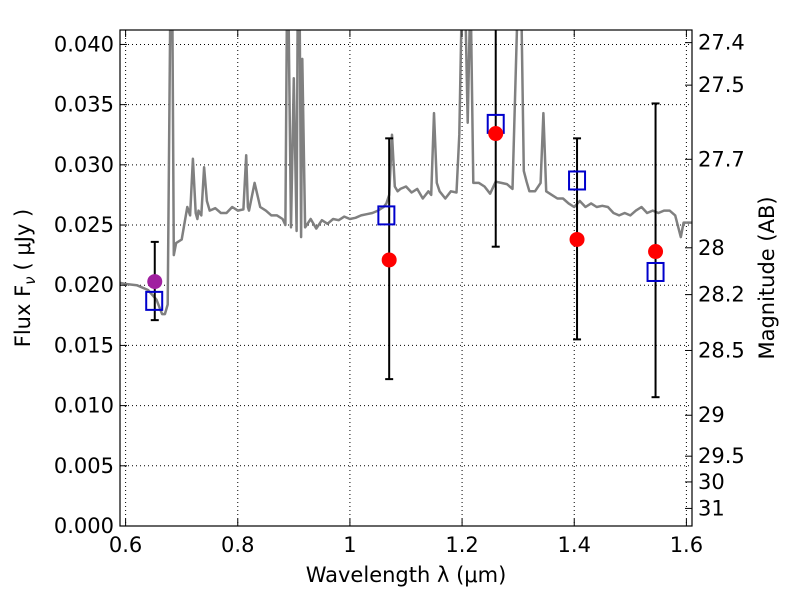  I want to click on right-axis-label: Magnitude (AB), so click(767, 277).